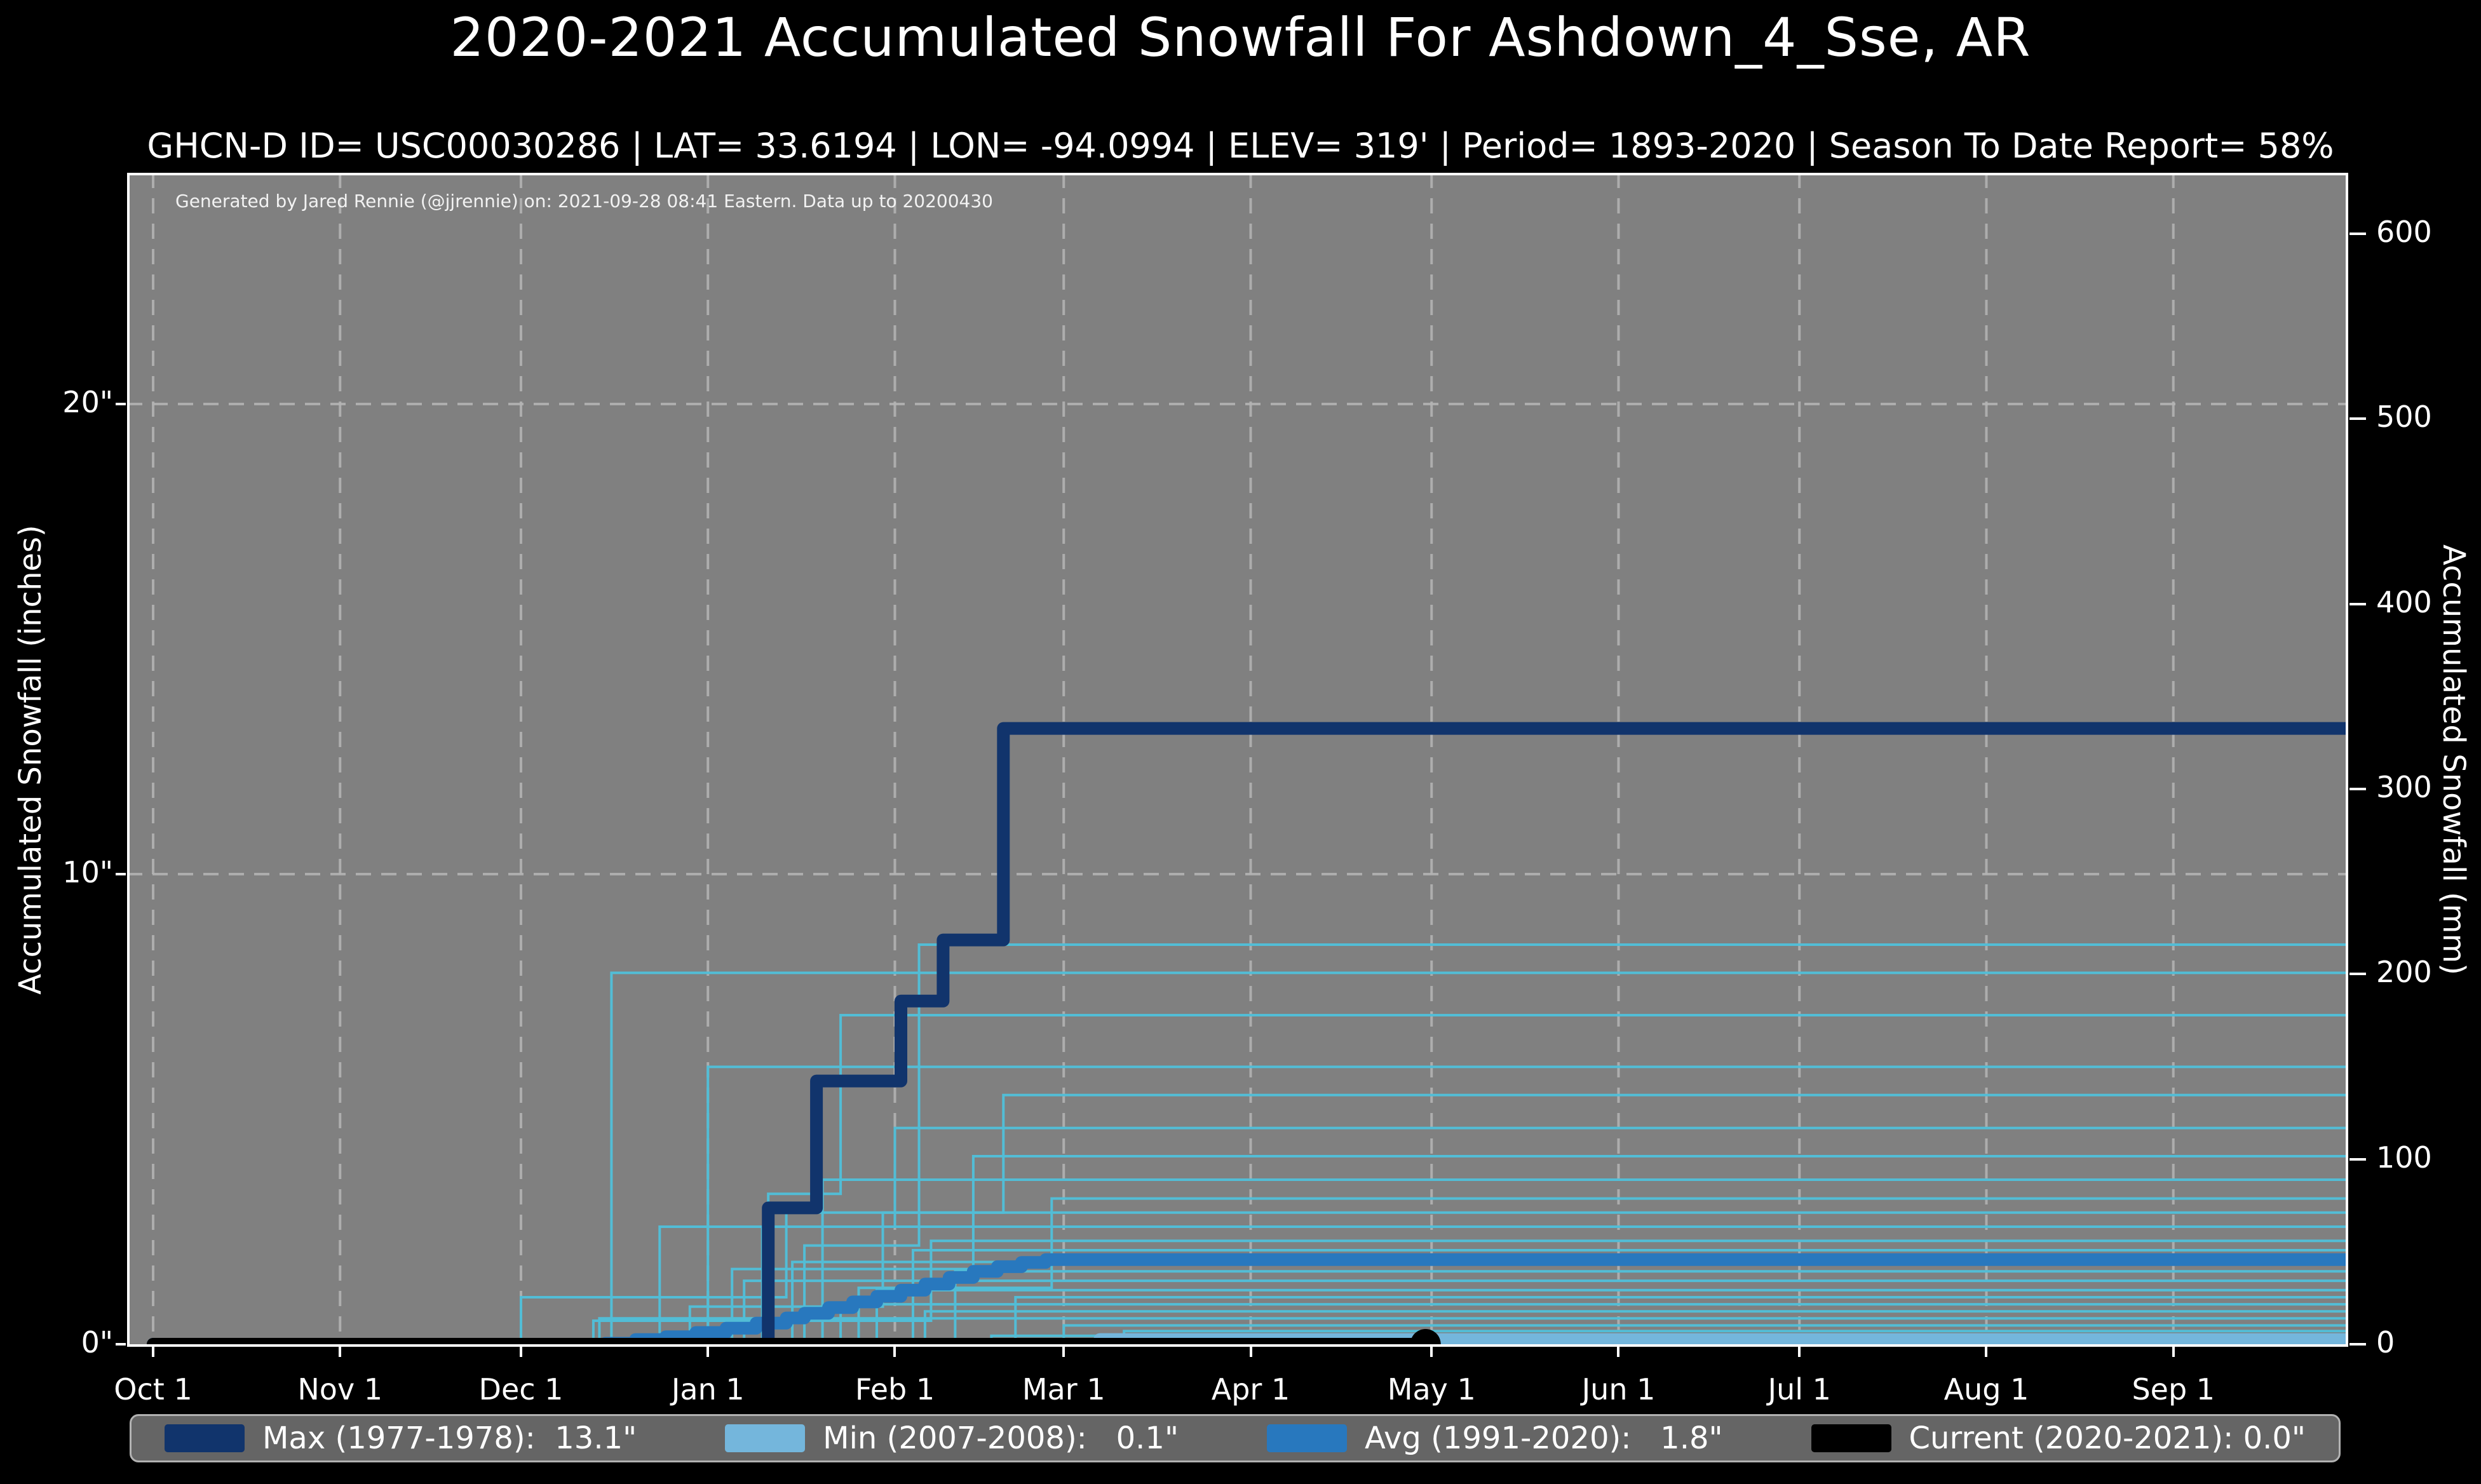 The width and height of the screenshot is (2481, 1484). Describe the element at coordinates (2107, 1438) in the screenshot. I see `legend-label: Current (2020-2021): 0.0"` at that location.